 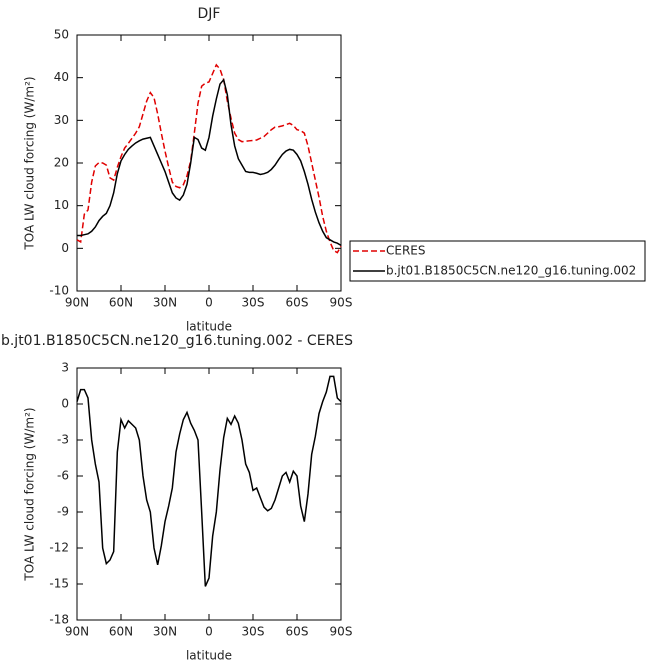 I want to click on y-tick-label: 3, so click(x=65, y=368).